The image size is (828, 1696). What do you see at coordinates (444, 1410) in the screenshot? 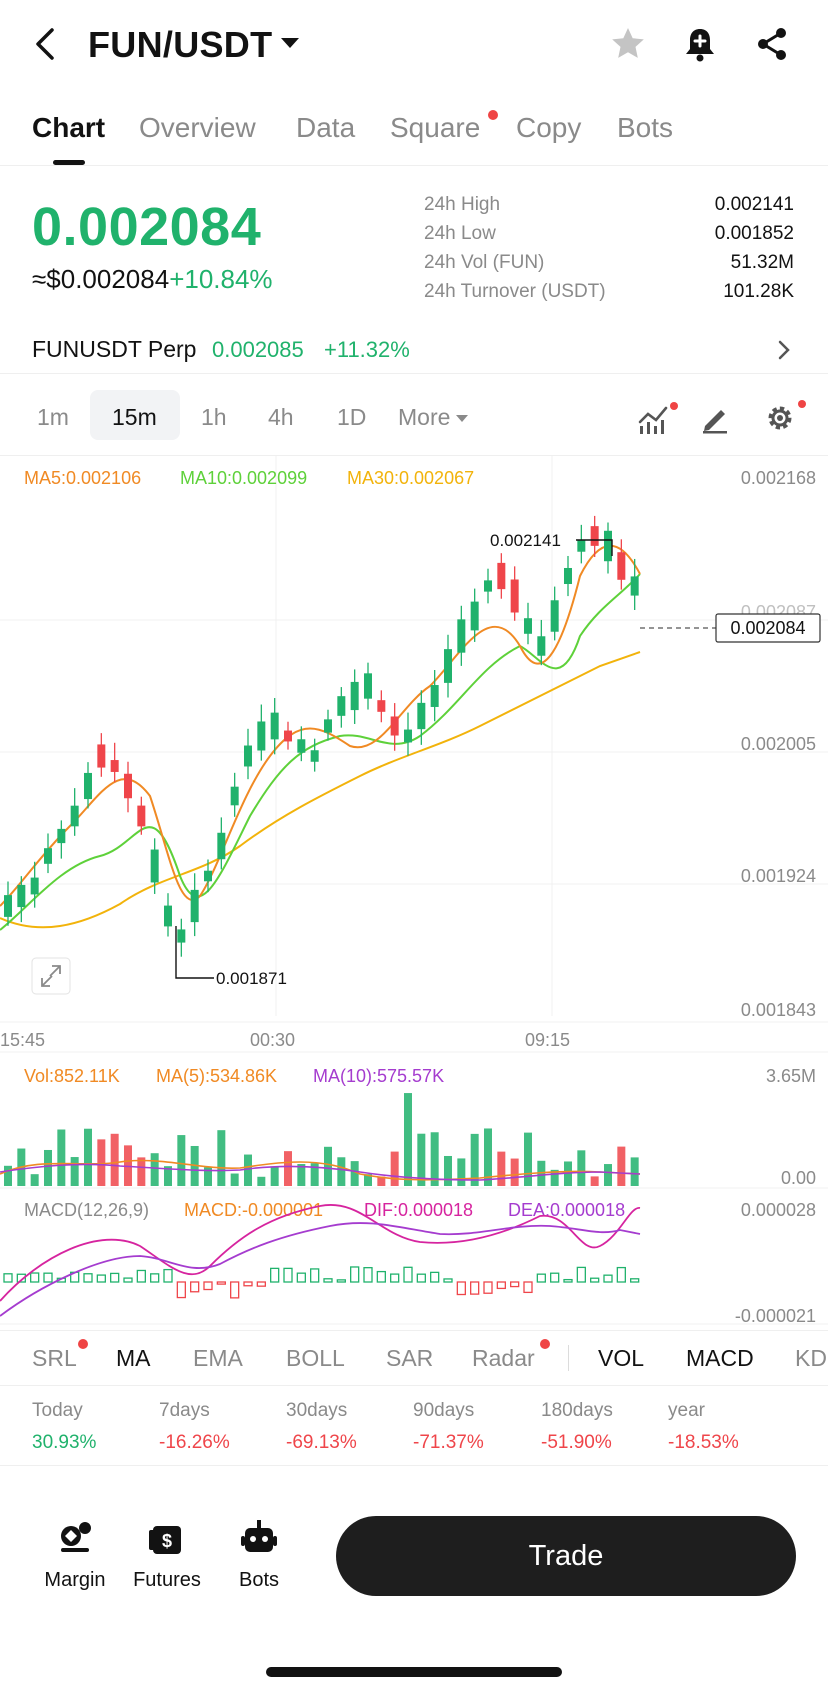
I see `perf-label-90days: 90days` at bounding box center [444, 1410].